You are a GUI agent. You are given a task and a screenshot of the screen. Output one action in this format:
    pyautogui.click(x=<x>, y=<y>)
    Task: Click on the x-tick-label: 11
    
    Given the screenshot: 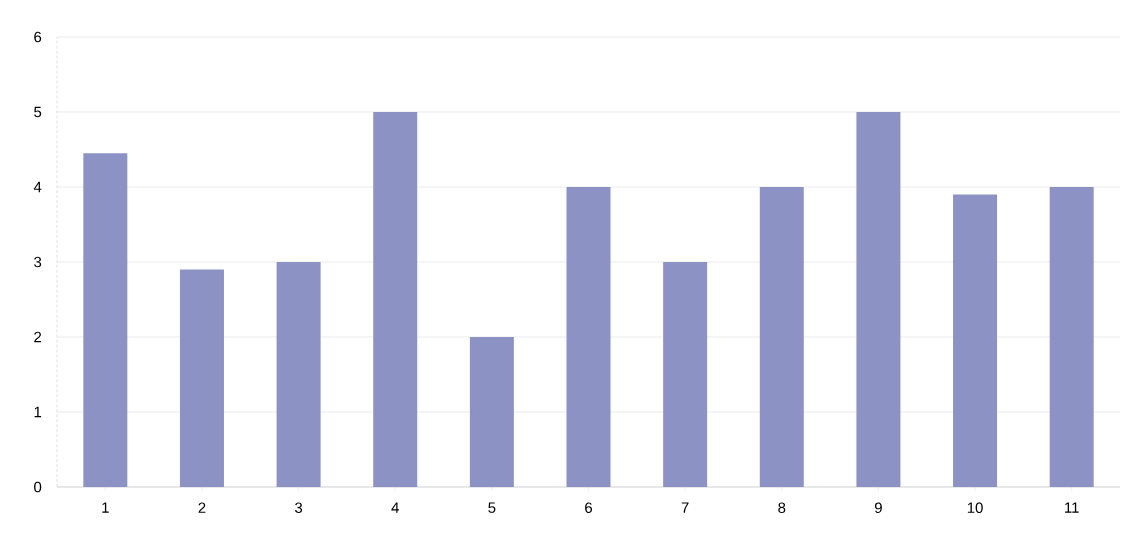 What is the action you would take?
    pyautogui.click(x=1072, y=507)
    